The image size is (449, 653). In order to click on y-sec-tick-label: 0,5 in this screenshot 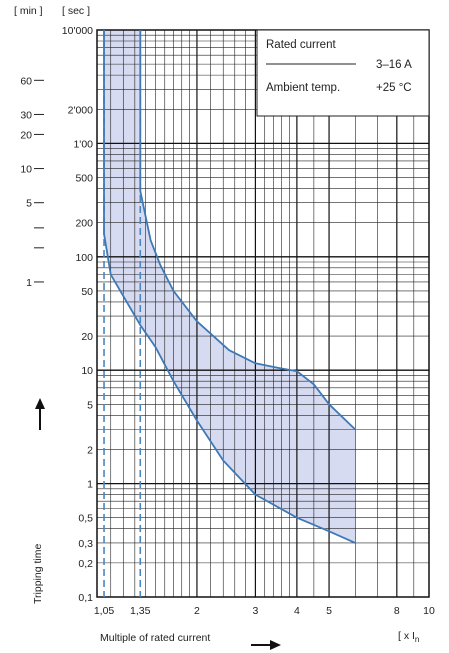, I will do `click(85, 519)`.